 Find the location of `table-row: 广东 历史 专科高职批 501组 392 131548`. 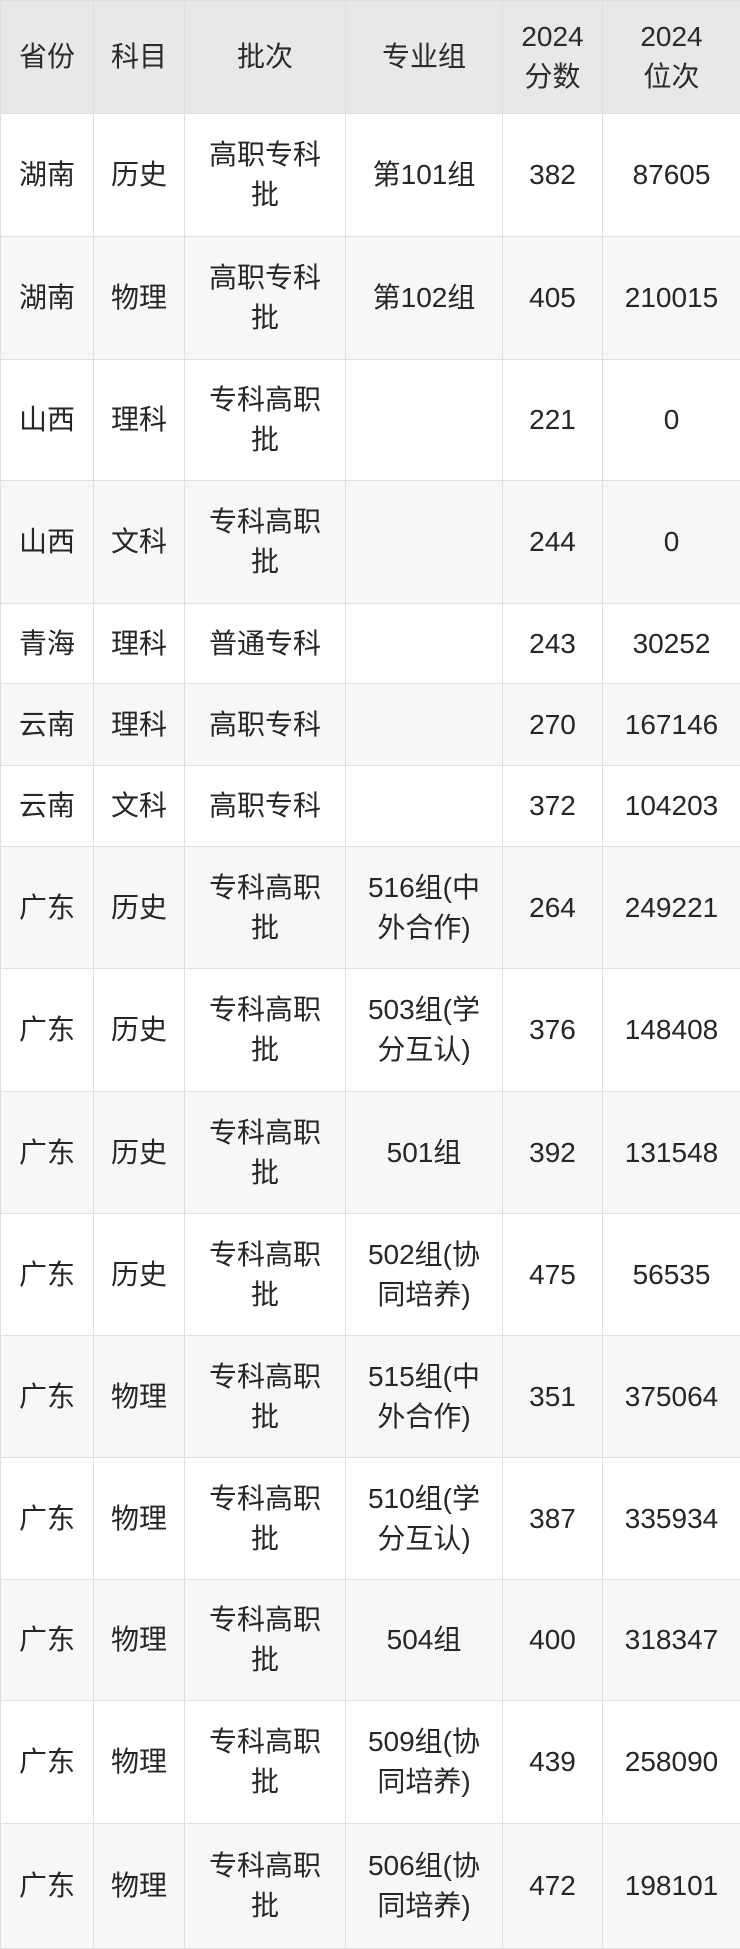

table-row: 广东 历史 专科高职批 501组 392 131548 is located at coordinates (370, 1153).